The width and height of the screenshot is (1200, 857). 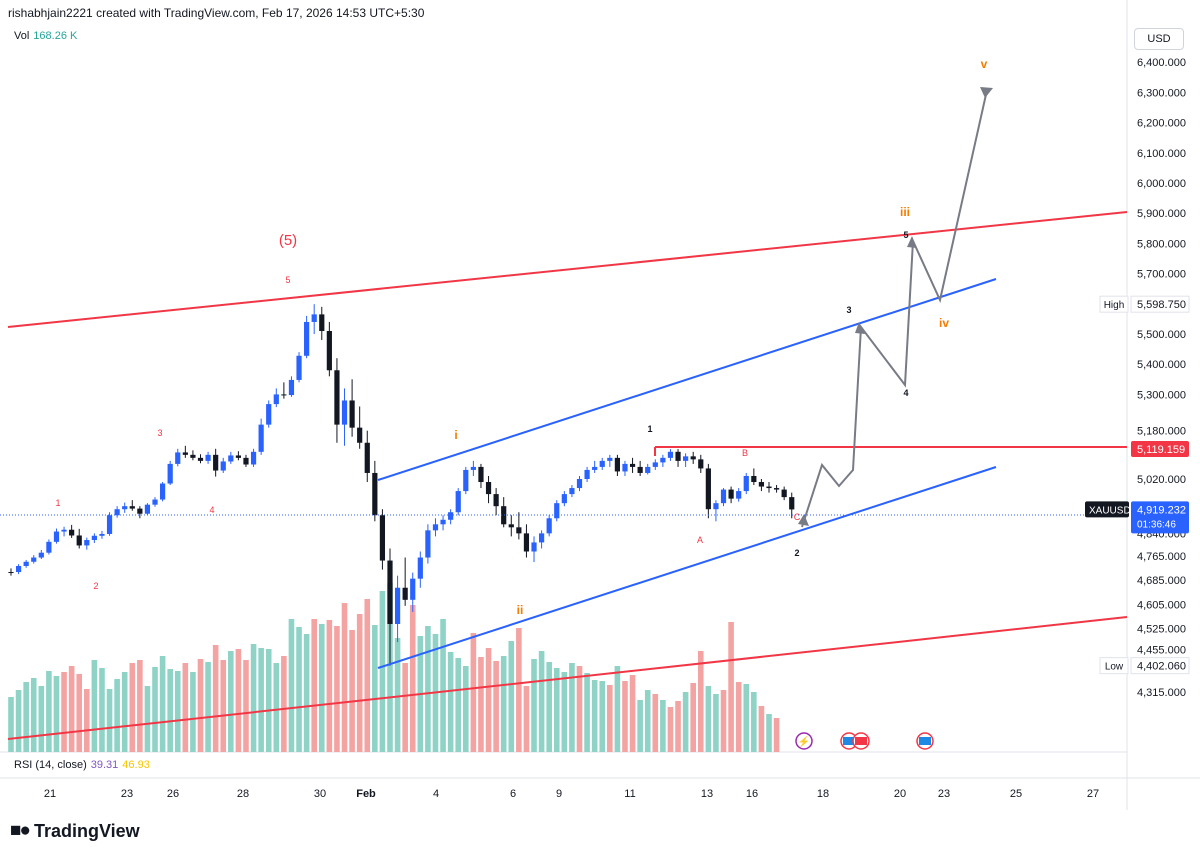 I want to click on y-tick-label: 6,400.000, so click(x=1161, y=63).